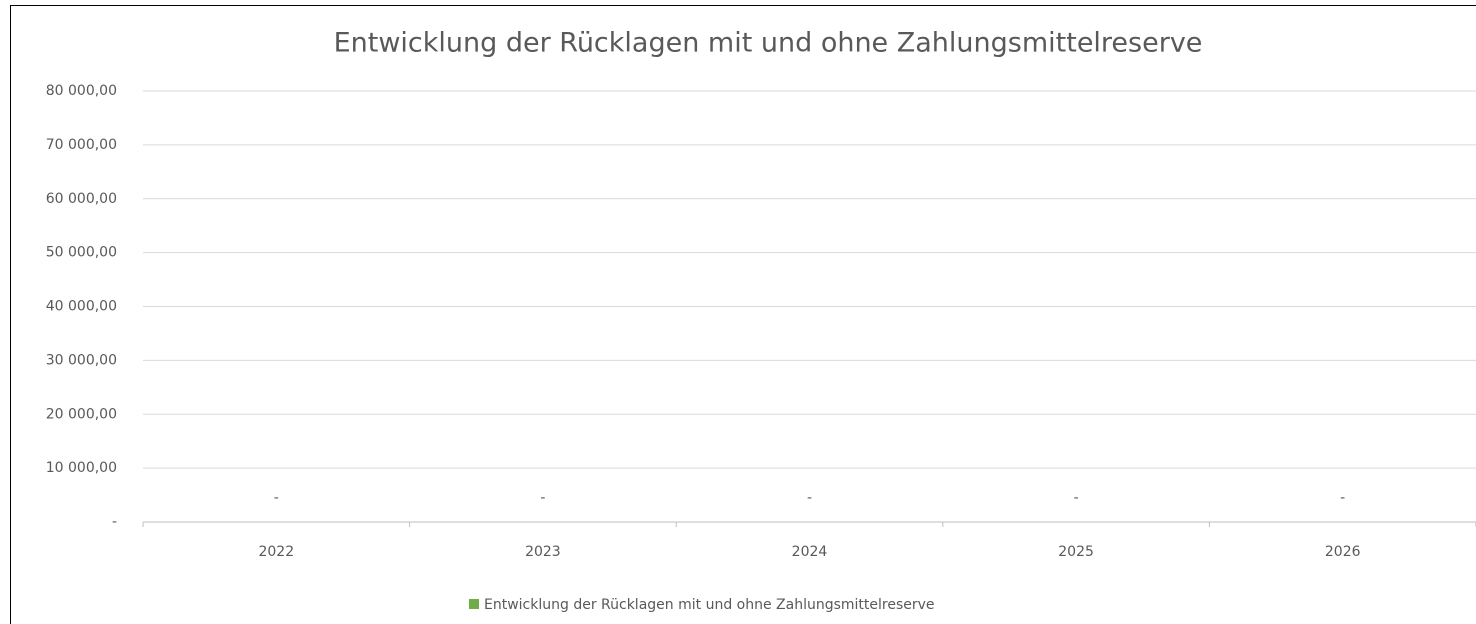  What do you see at coordinates (1076, 552) in the screenshot?
I see `x-tick-label: 2025` at bounding box center [1076, 552].